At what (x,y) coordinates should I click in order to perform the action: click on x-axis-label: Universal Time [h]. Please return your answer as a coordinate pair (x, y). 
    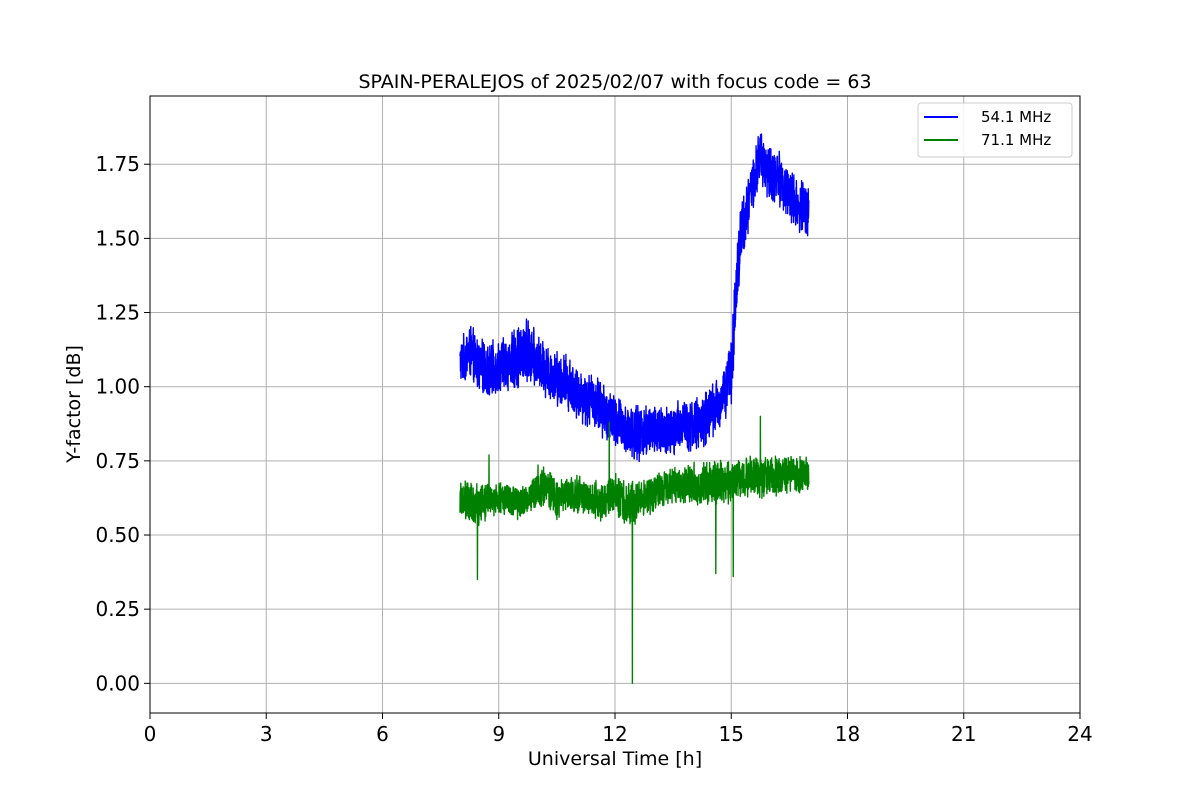
    Looking at the image, I should click on (615, 759).